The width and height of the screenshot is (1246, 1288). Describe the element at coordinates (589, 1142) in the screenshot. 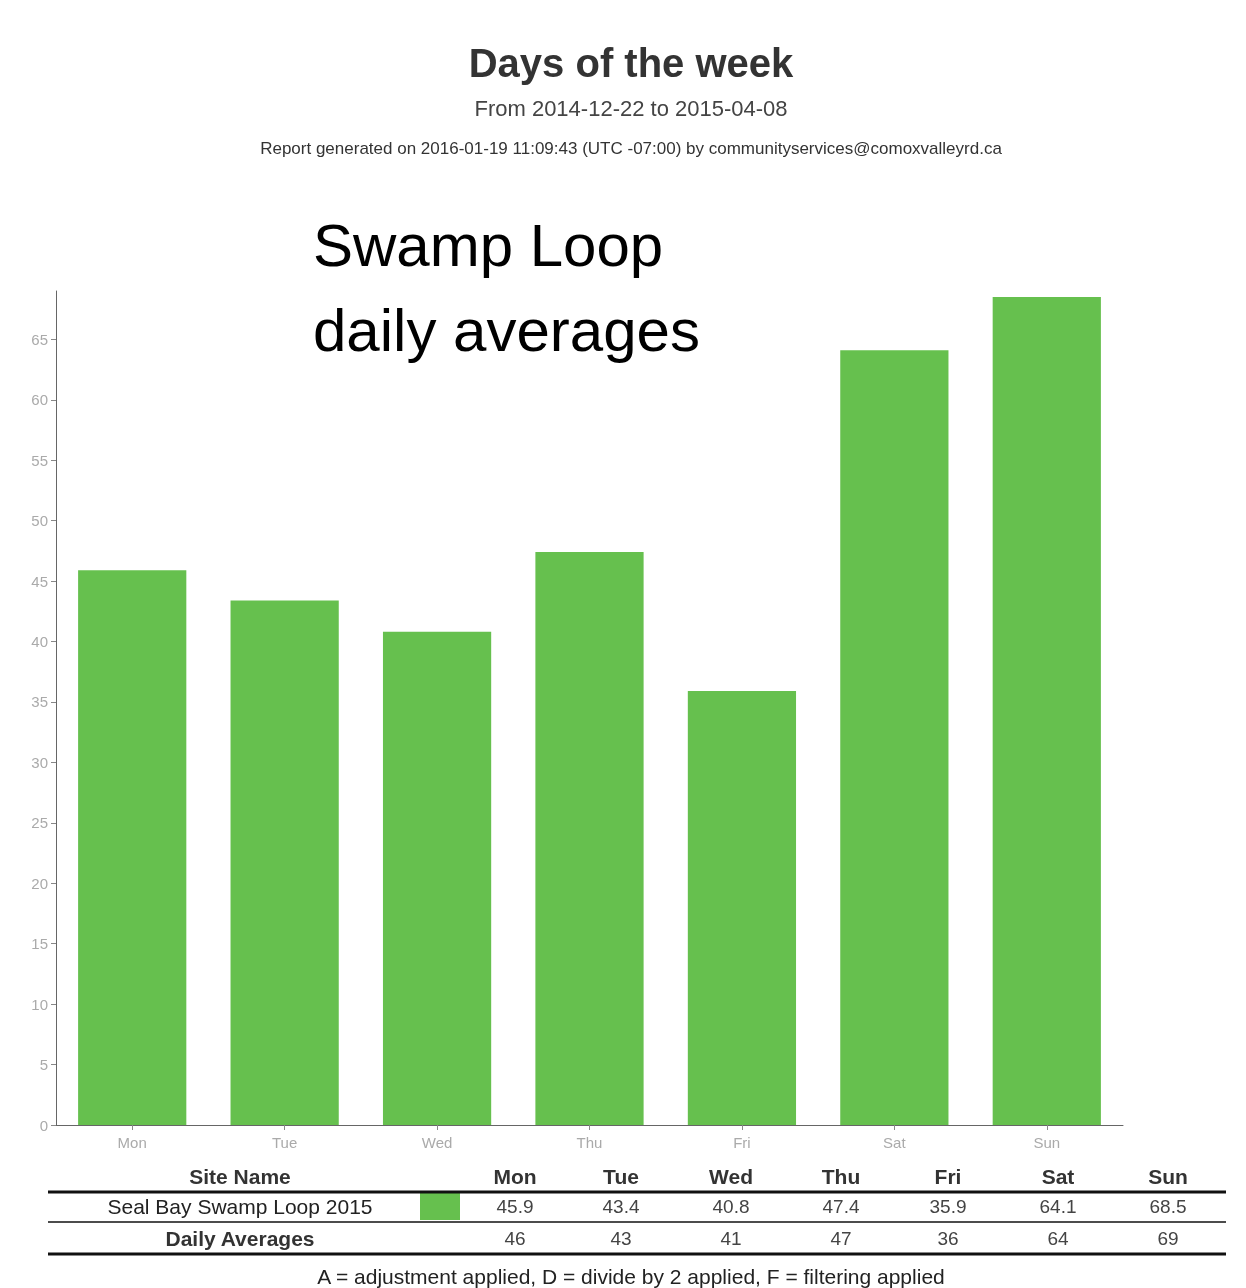

I see `x-tick-label: Thu` at that location.